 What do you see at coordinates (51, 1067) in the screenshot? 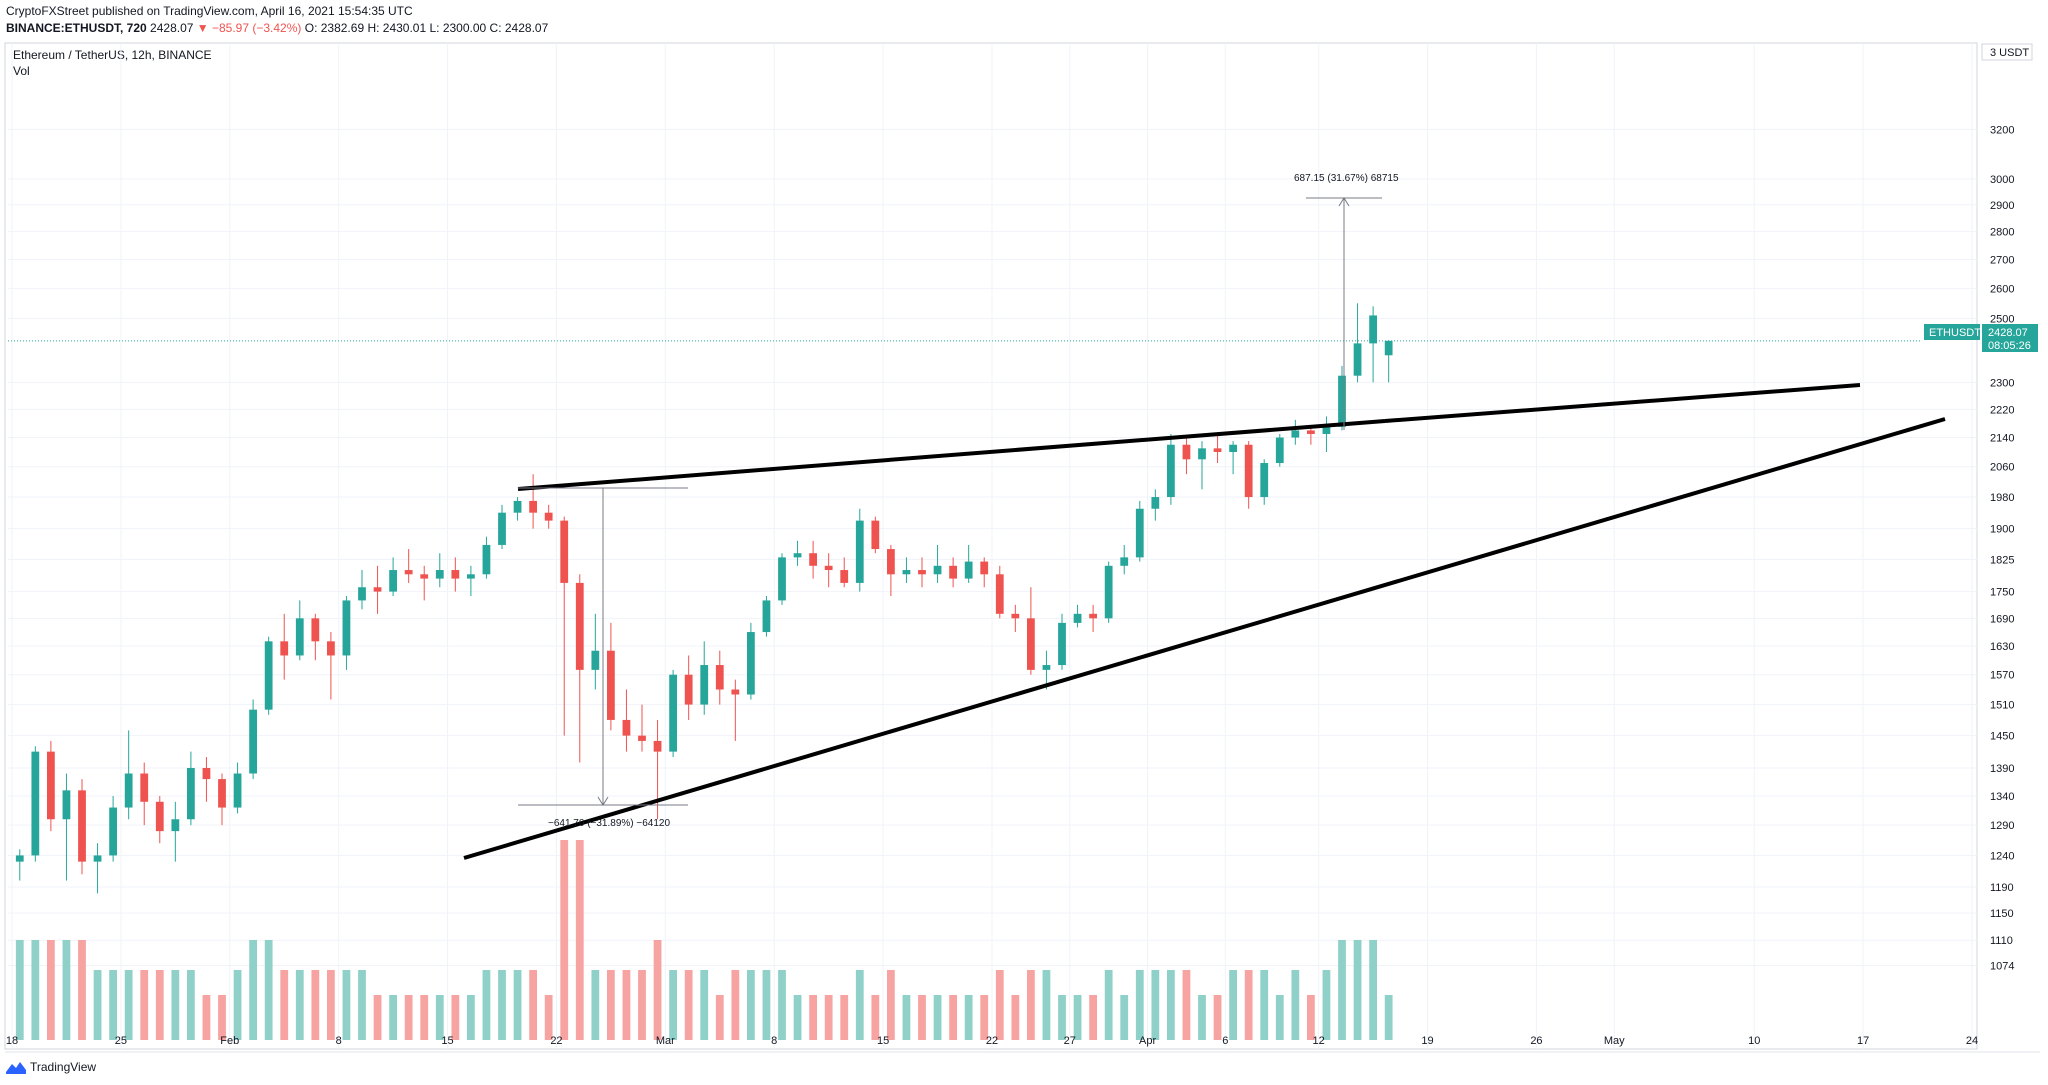
I see `footer-brand: TradingView` at bounding box center [51, 1067].